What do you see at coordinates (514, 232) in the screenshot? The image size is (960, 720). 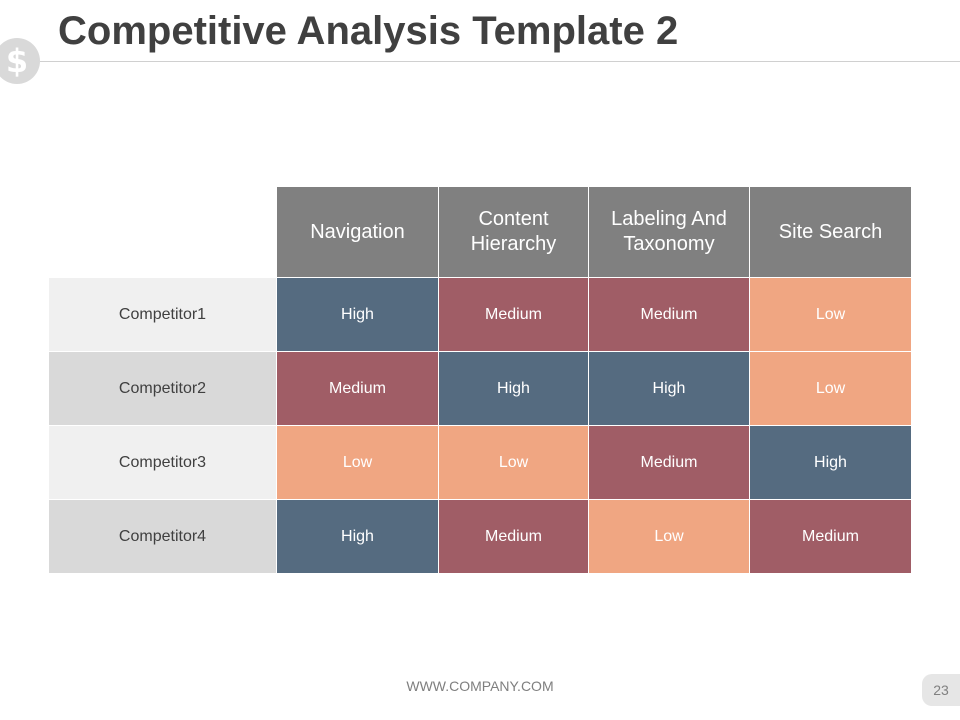 I see `column-header-content-hierarchy: Content Hierarchy` at bounding box center [514, 232].